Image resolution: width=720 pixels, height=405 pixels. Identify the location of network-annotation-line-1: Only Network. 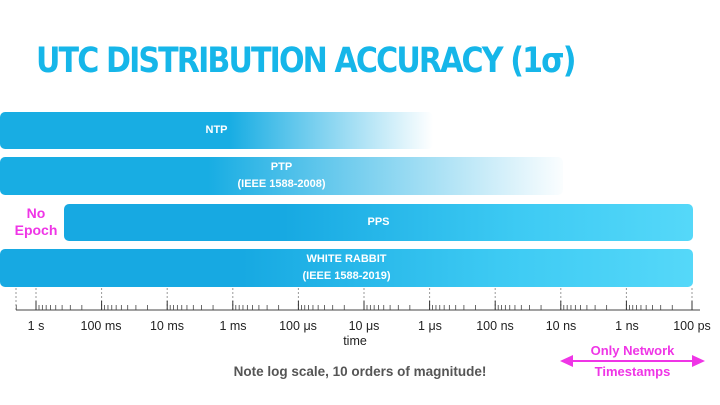
(632, 350).